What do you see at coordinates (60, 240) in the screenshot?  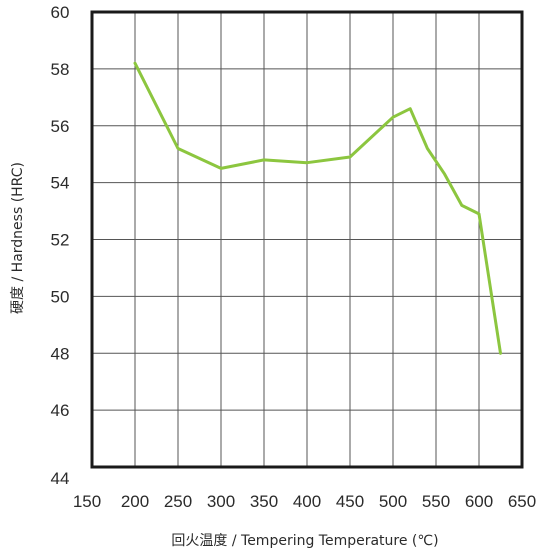 I see `y-tick-52: 52` at bounding box center [60, 240].